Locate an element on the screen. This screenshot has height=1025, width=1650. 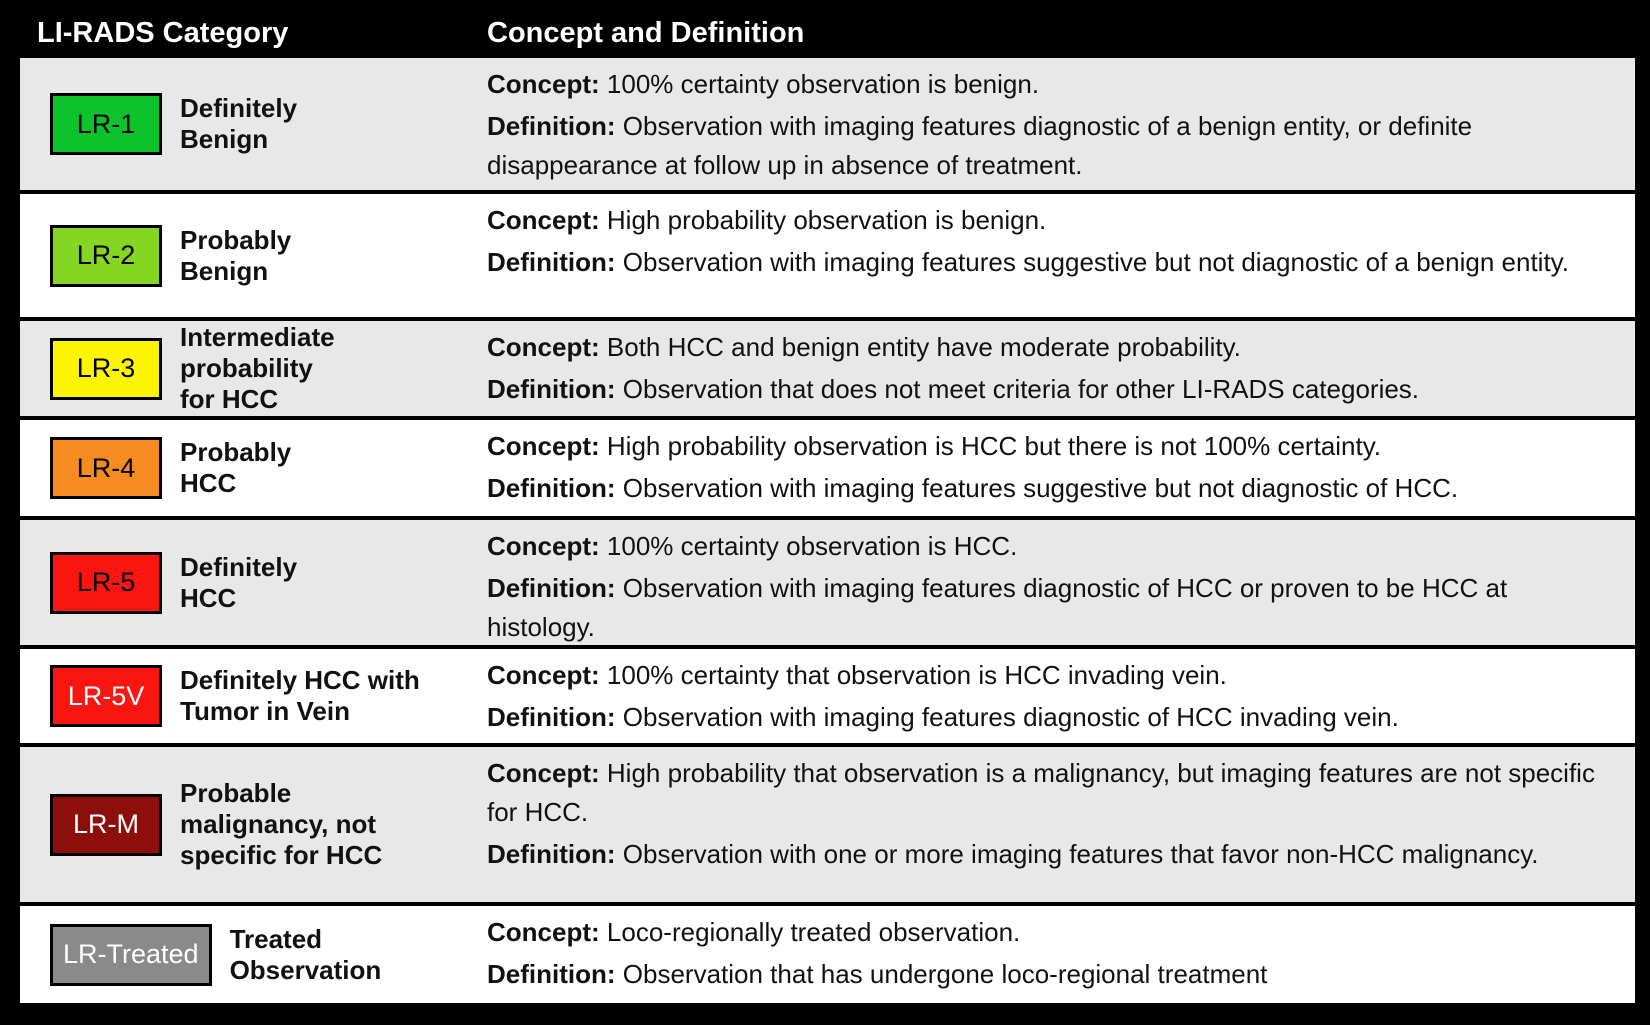
category-label: Definitely HCC with Tumor in Vein is located at coordinates (300, 695).